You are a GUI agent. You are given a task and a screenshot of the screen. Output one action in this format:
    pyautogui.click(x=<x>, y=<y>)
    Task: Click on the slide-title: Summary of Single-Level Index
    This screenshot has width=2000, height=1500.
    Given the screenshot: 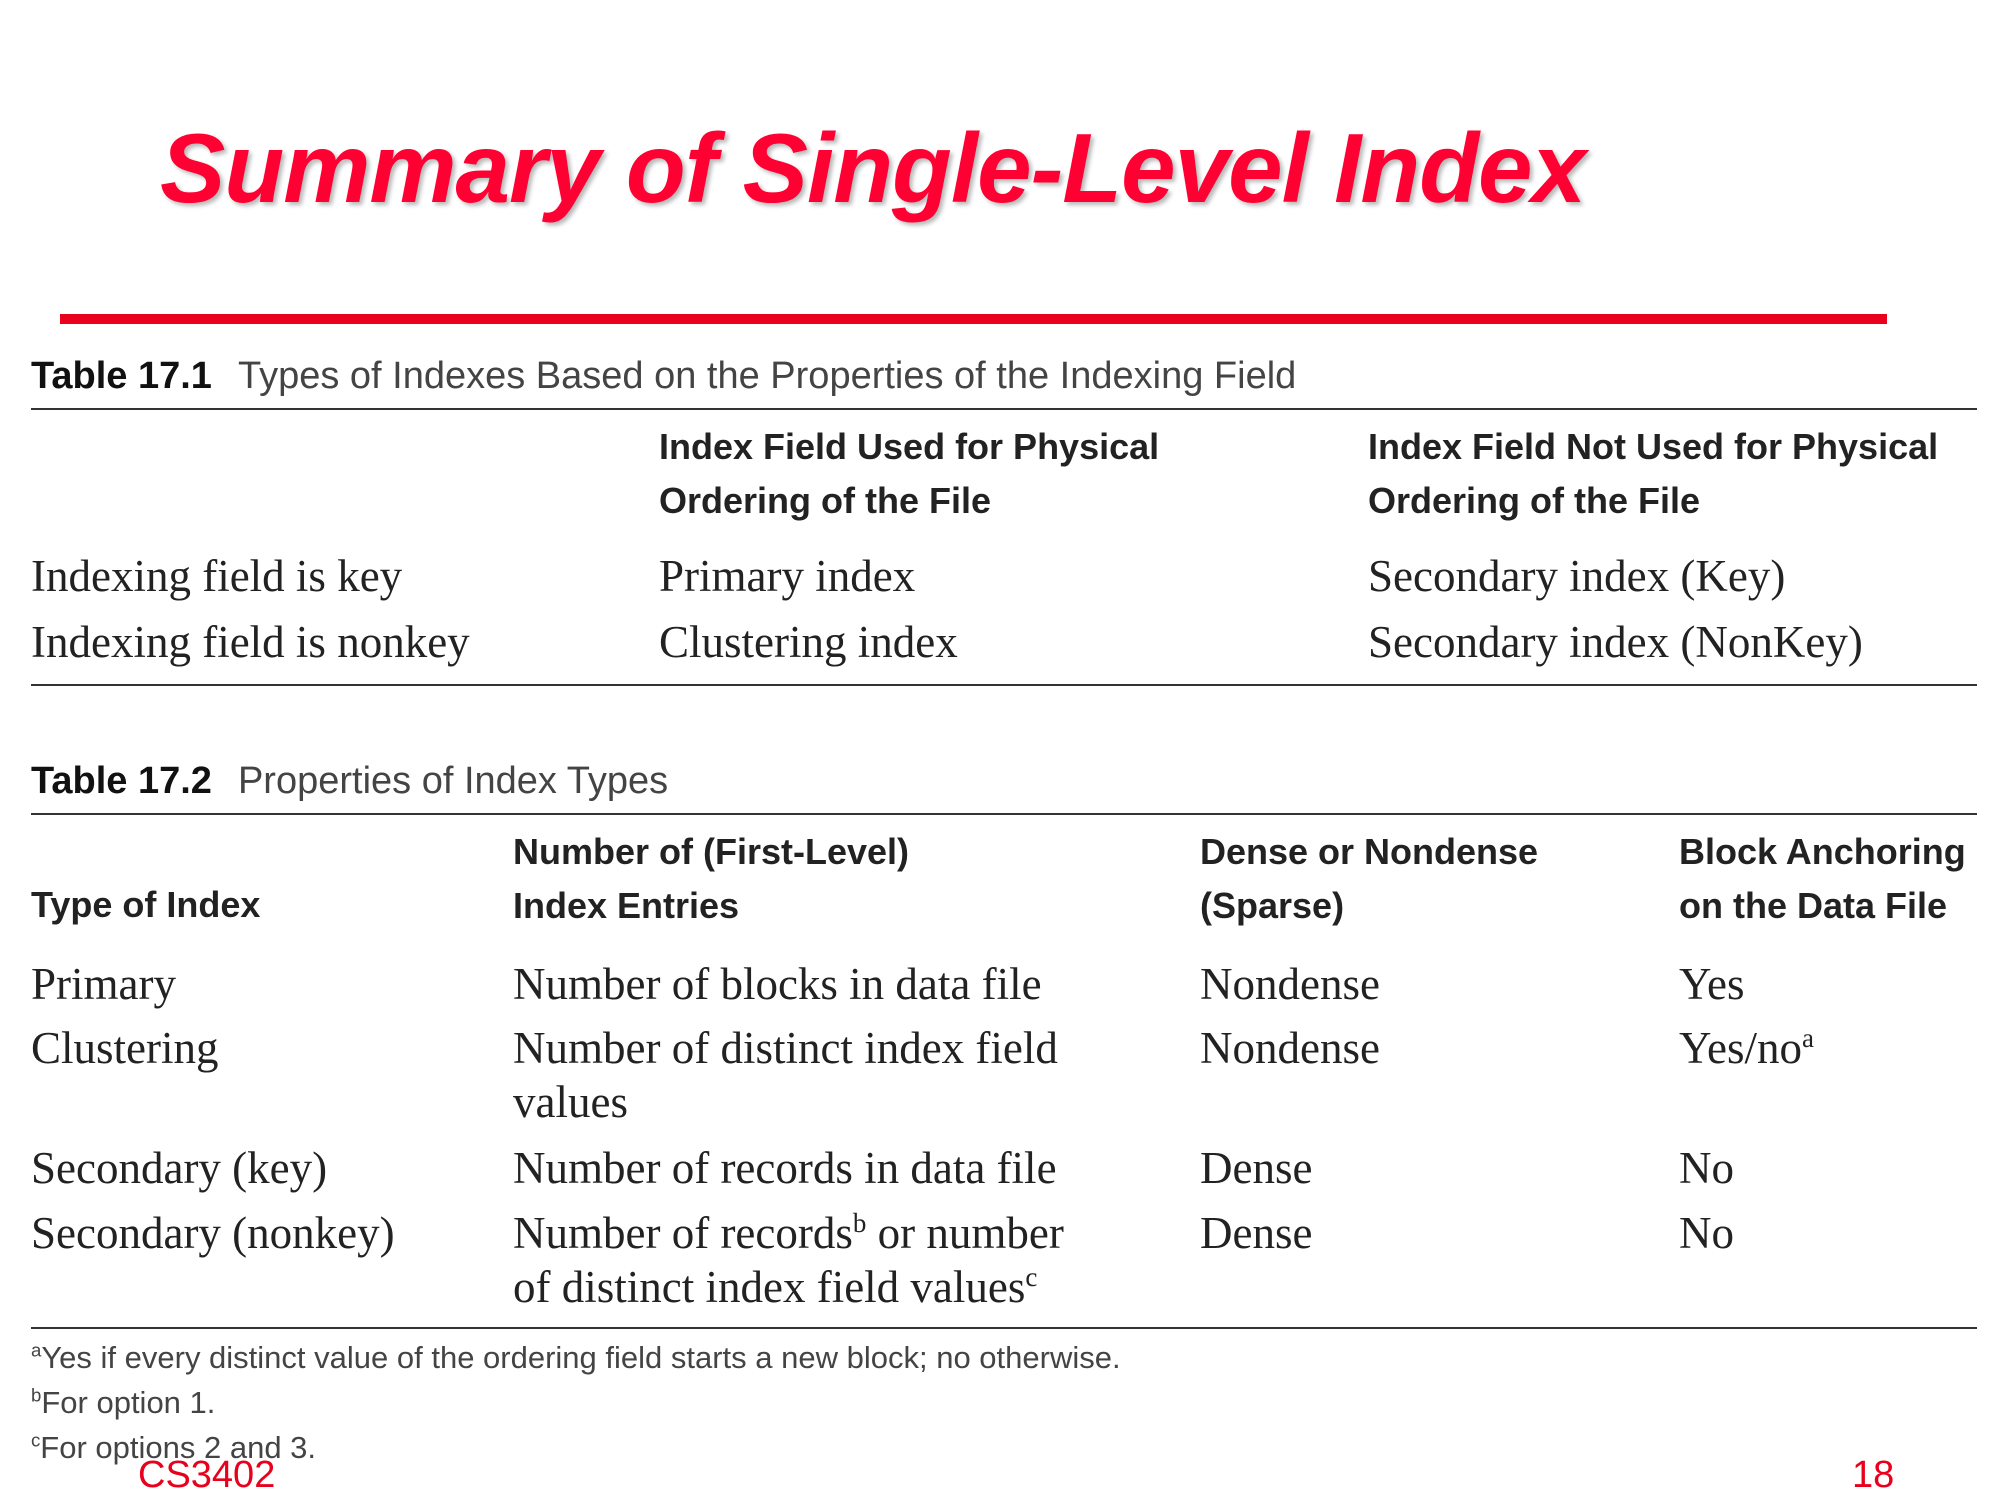 What is the action you would take?
    pyautogui.click(x=873, y=168)
    